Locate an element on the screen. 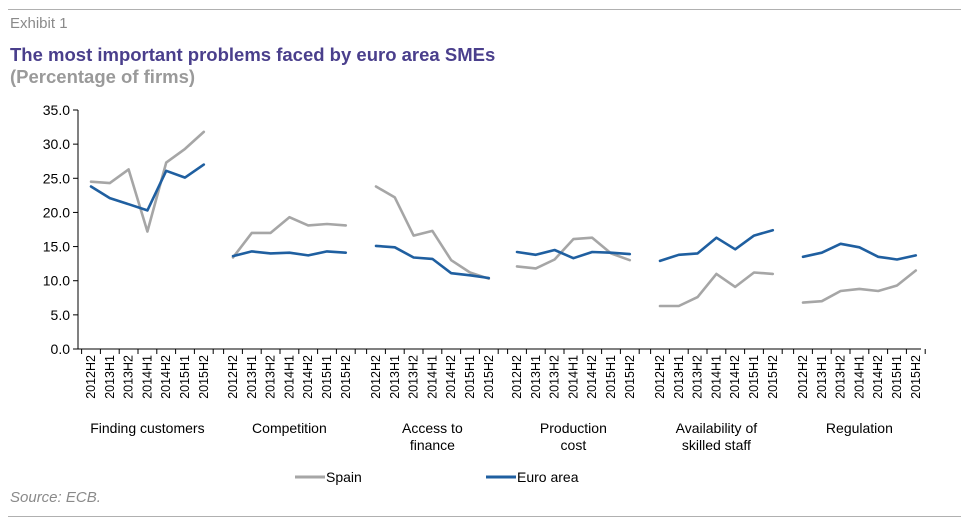  group-label: finance is located at coordinates (432, 445).